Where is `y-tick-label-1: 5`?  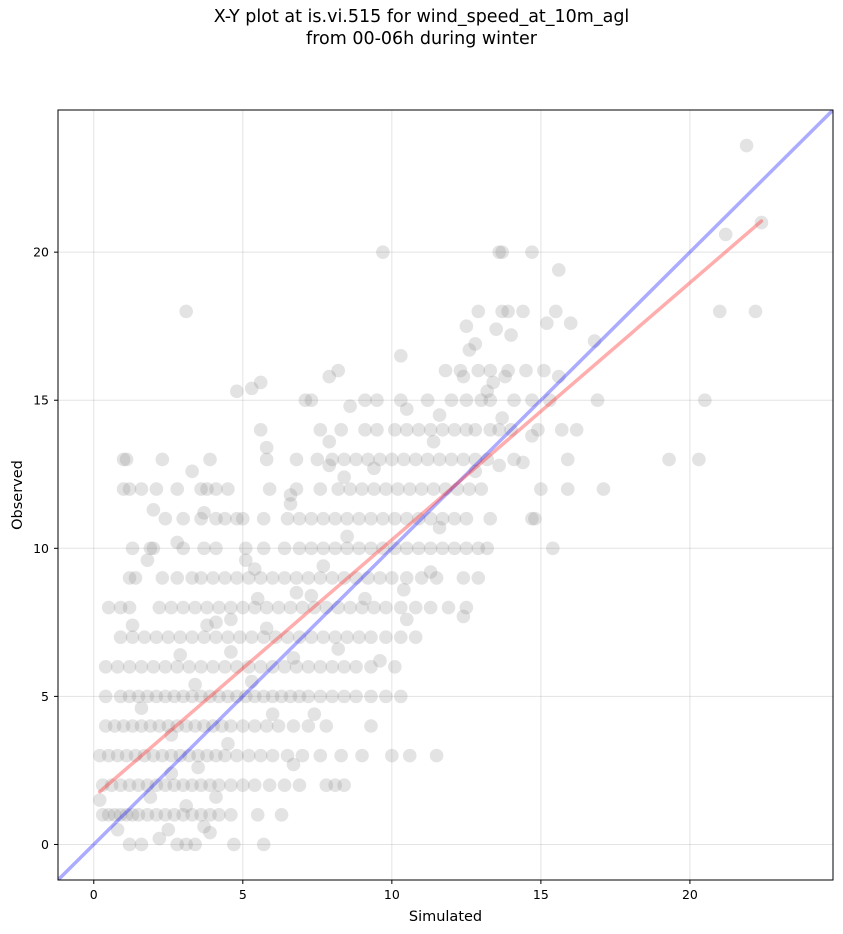 y-tick-label-1: 5 is located at coordinates (45, 696).